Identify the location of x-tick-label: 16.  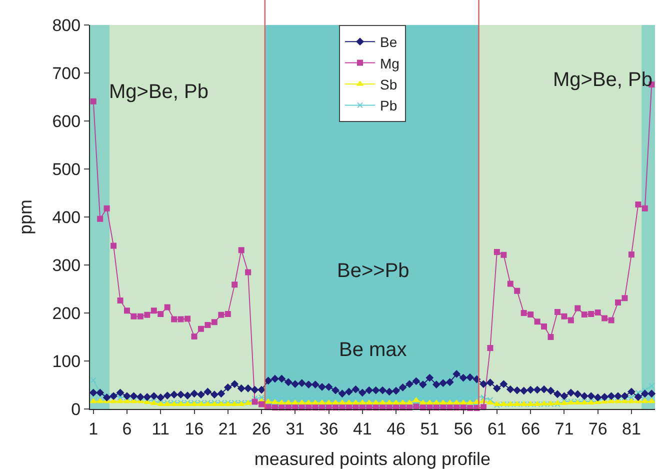
(194, 428).